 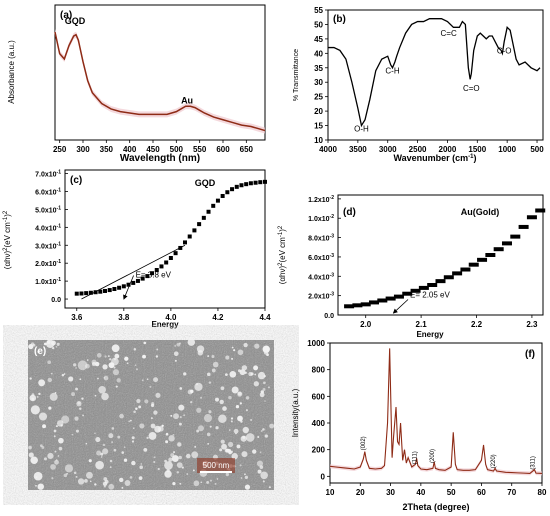 I want to click on panel-f-xtick-label-7: 80, so click(x=542, y=492).